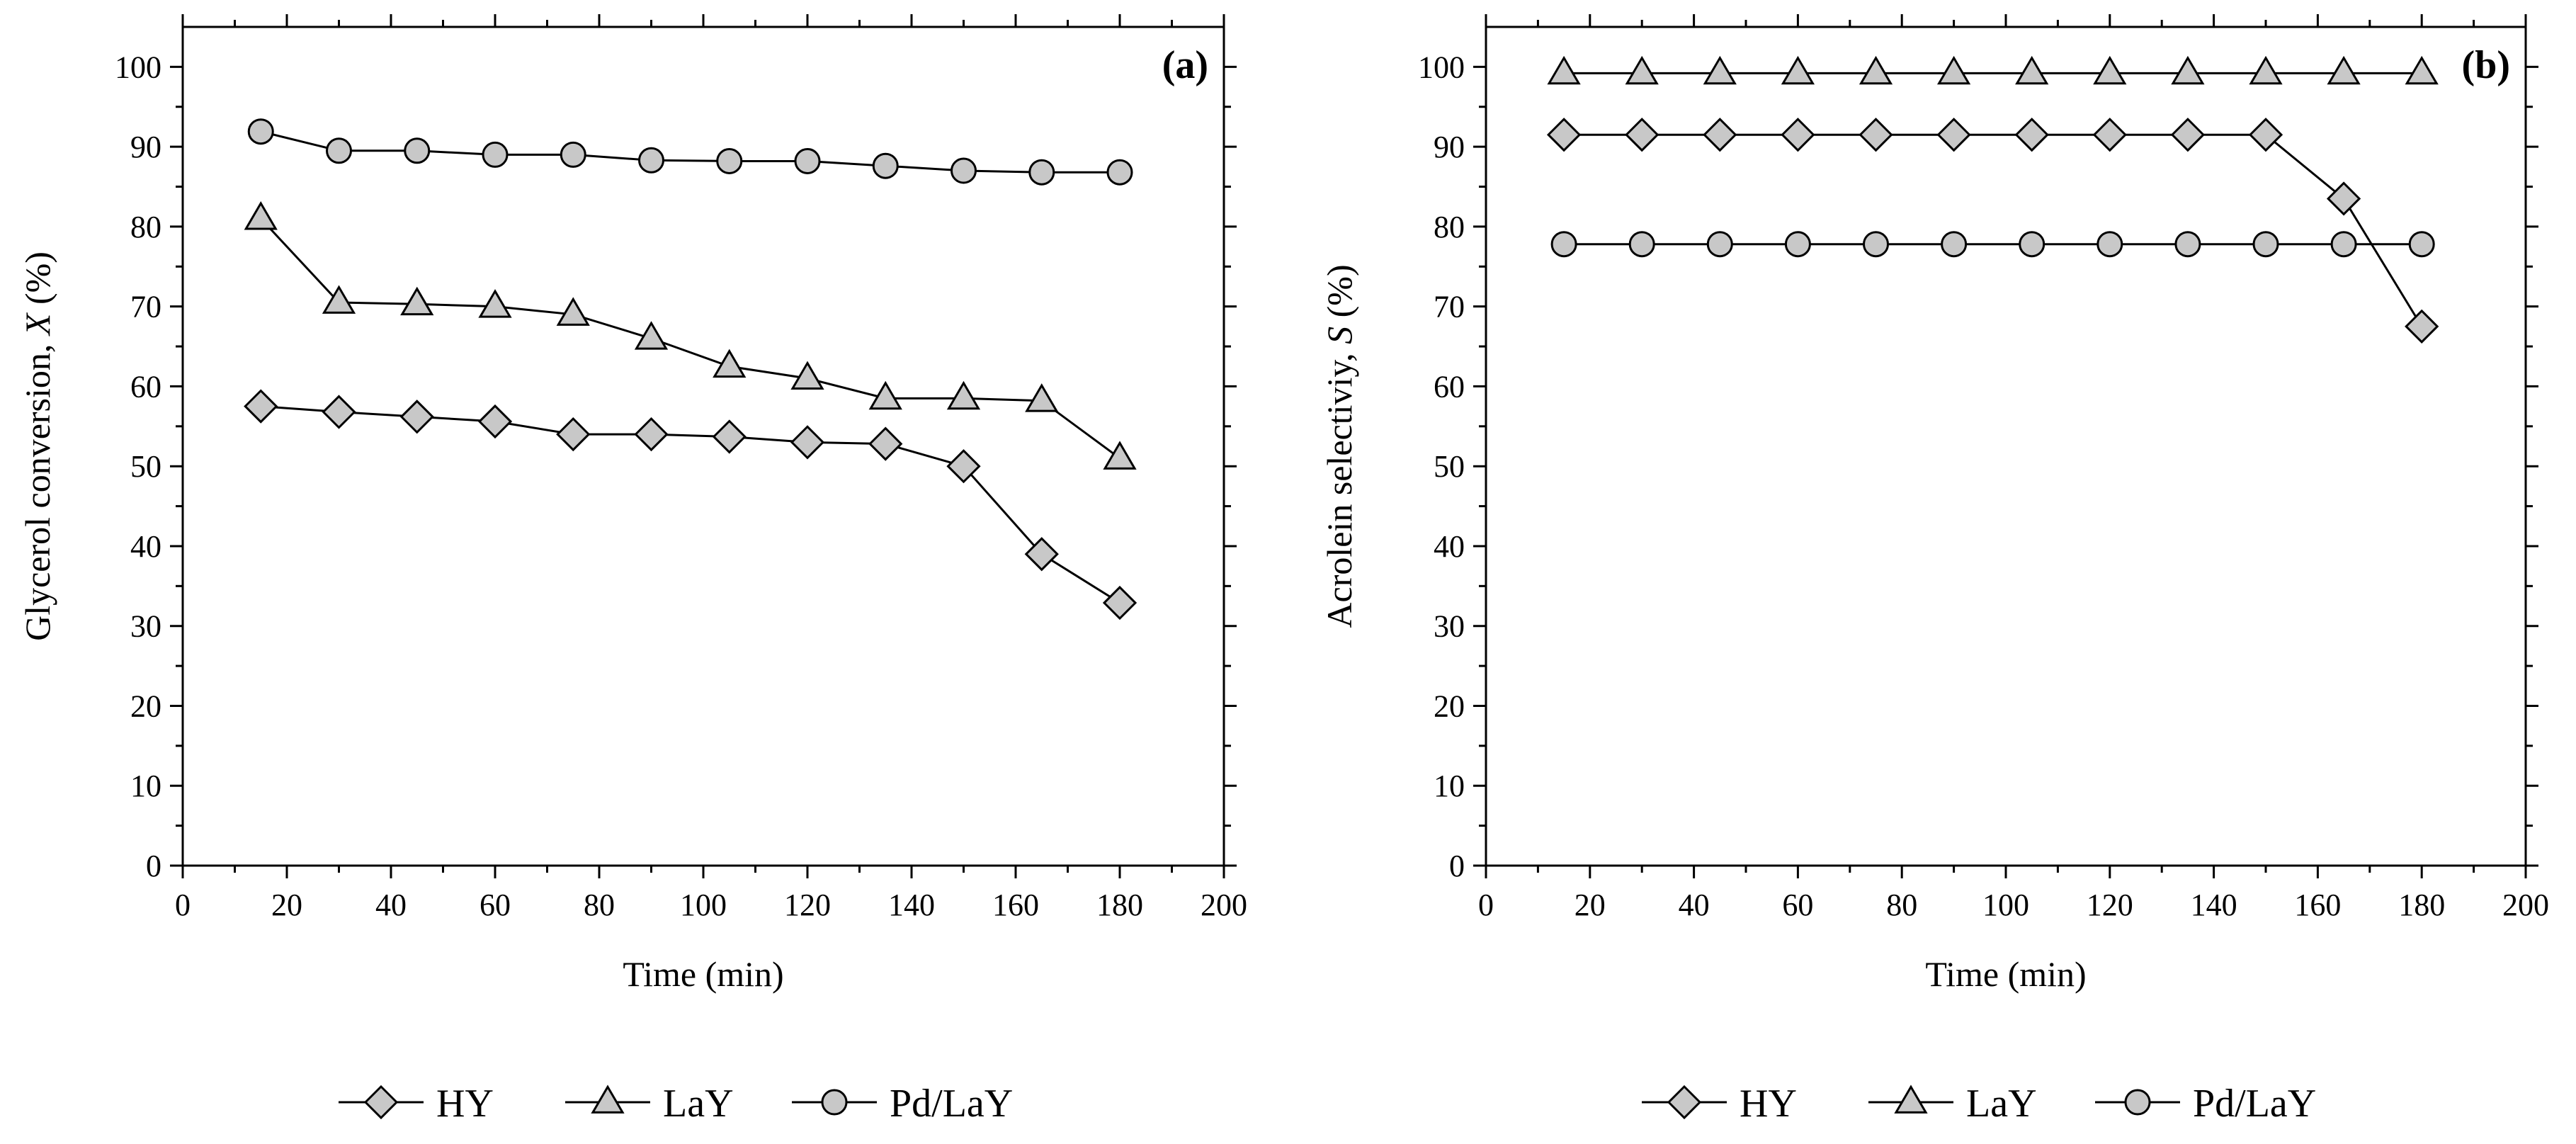 This screenshot has height=1144, width=2576. Describe the element at coordinates (676, 1104) in the screenshot. I see `panel-a-legend: HY LaY Pd/LaY` at that location.